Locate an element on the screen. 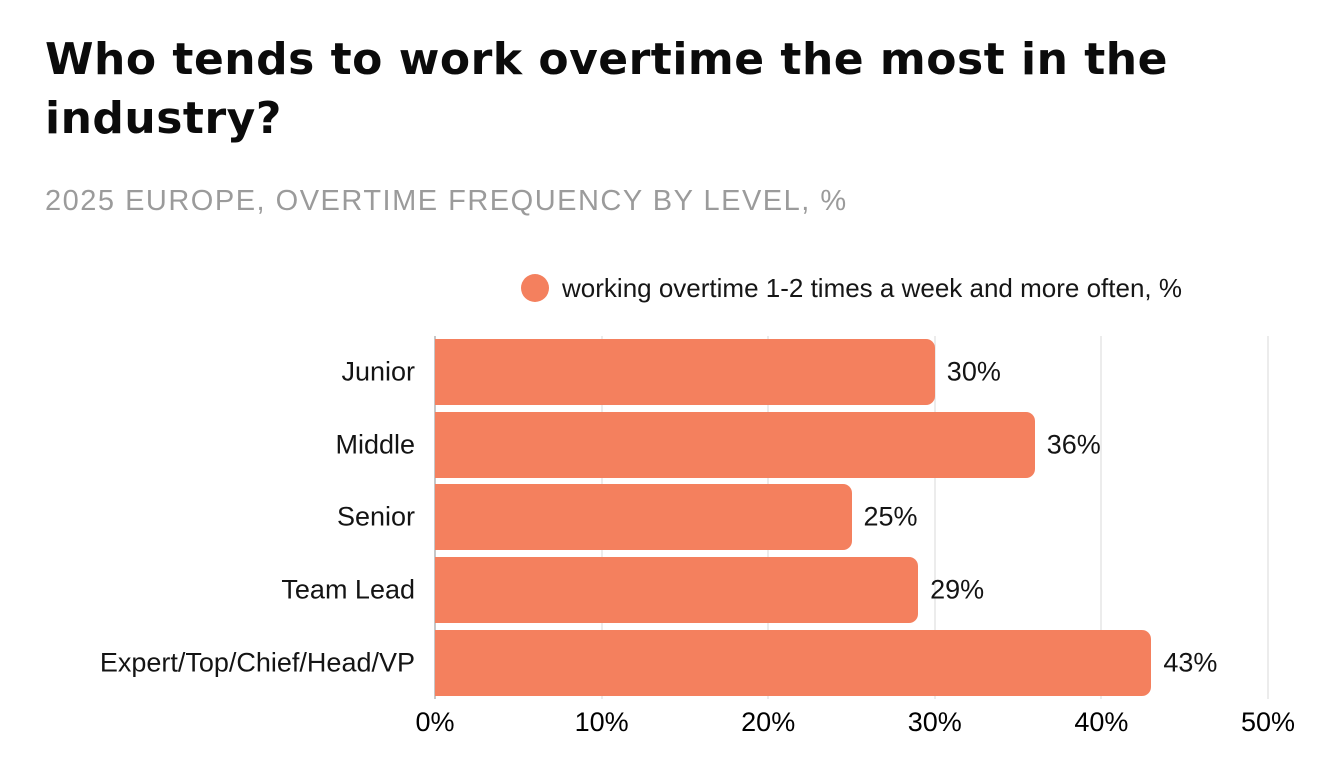 This screenshot has width=1338, height=782. category-label: Team Lead is located at coordinates (348, 589).